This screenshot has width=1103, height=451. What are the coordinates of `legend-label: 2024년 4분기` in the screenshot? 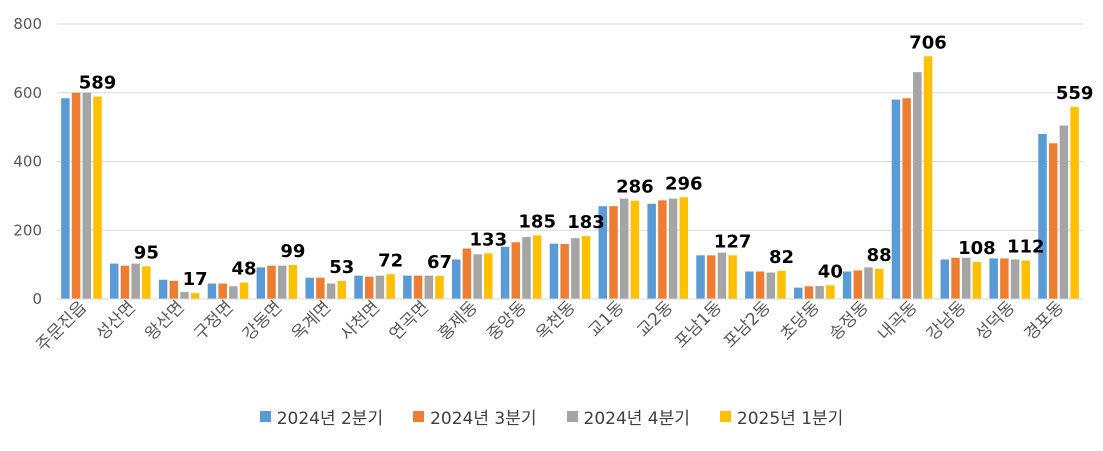 It's located at (636, 419).